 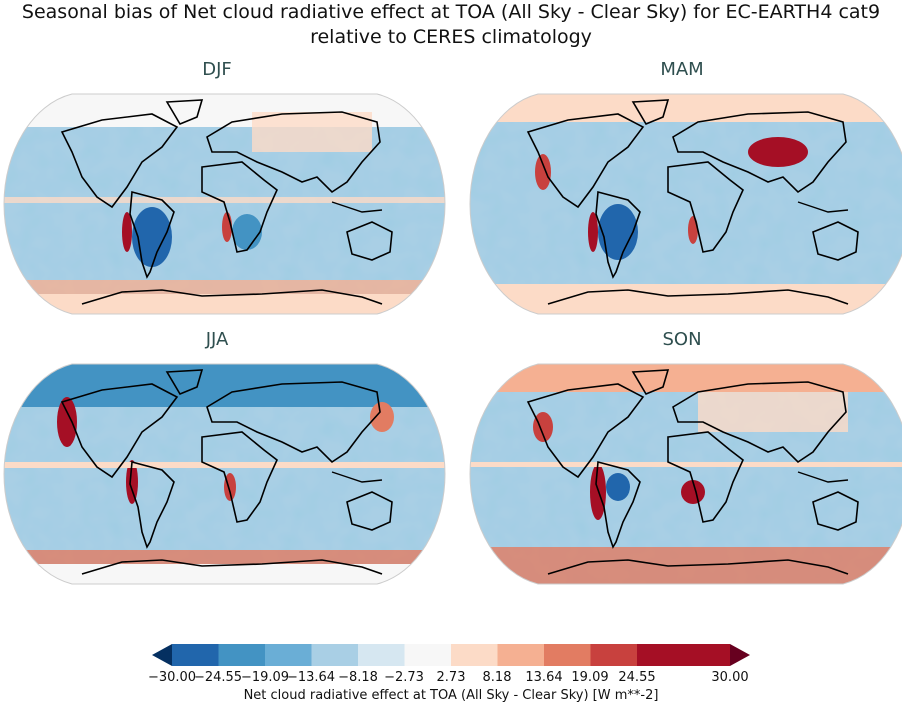 I want to click on tick-label: 19.09, so click(x=590, y=677).